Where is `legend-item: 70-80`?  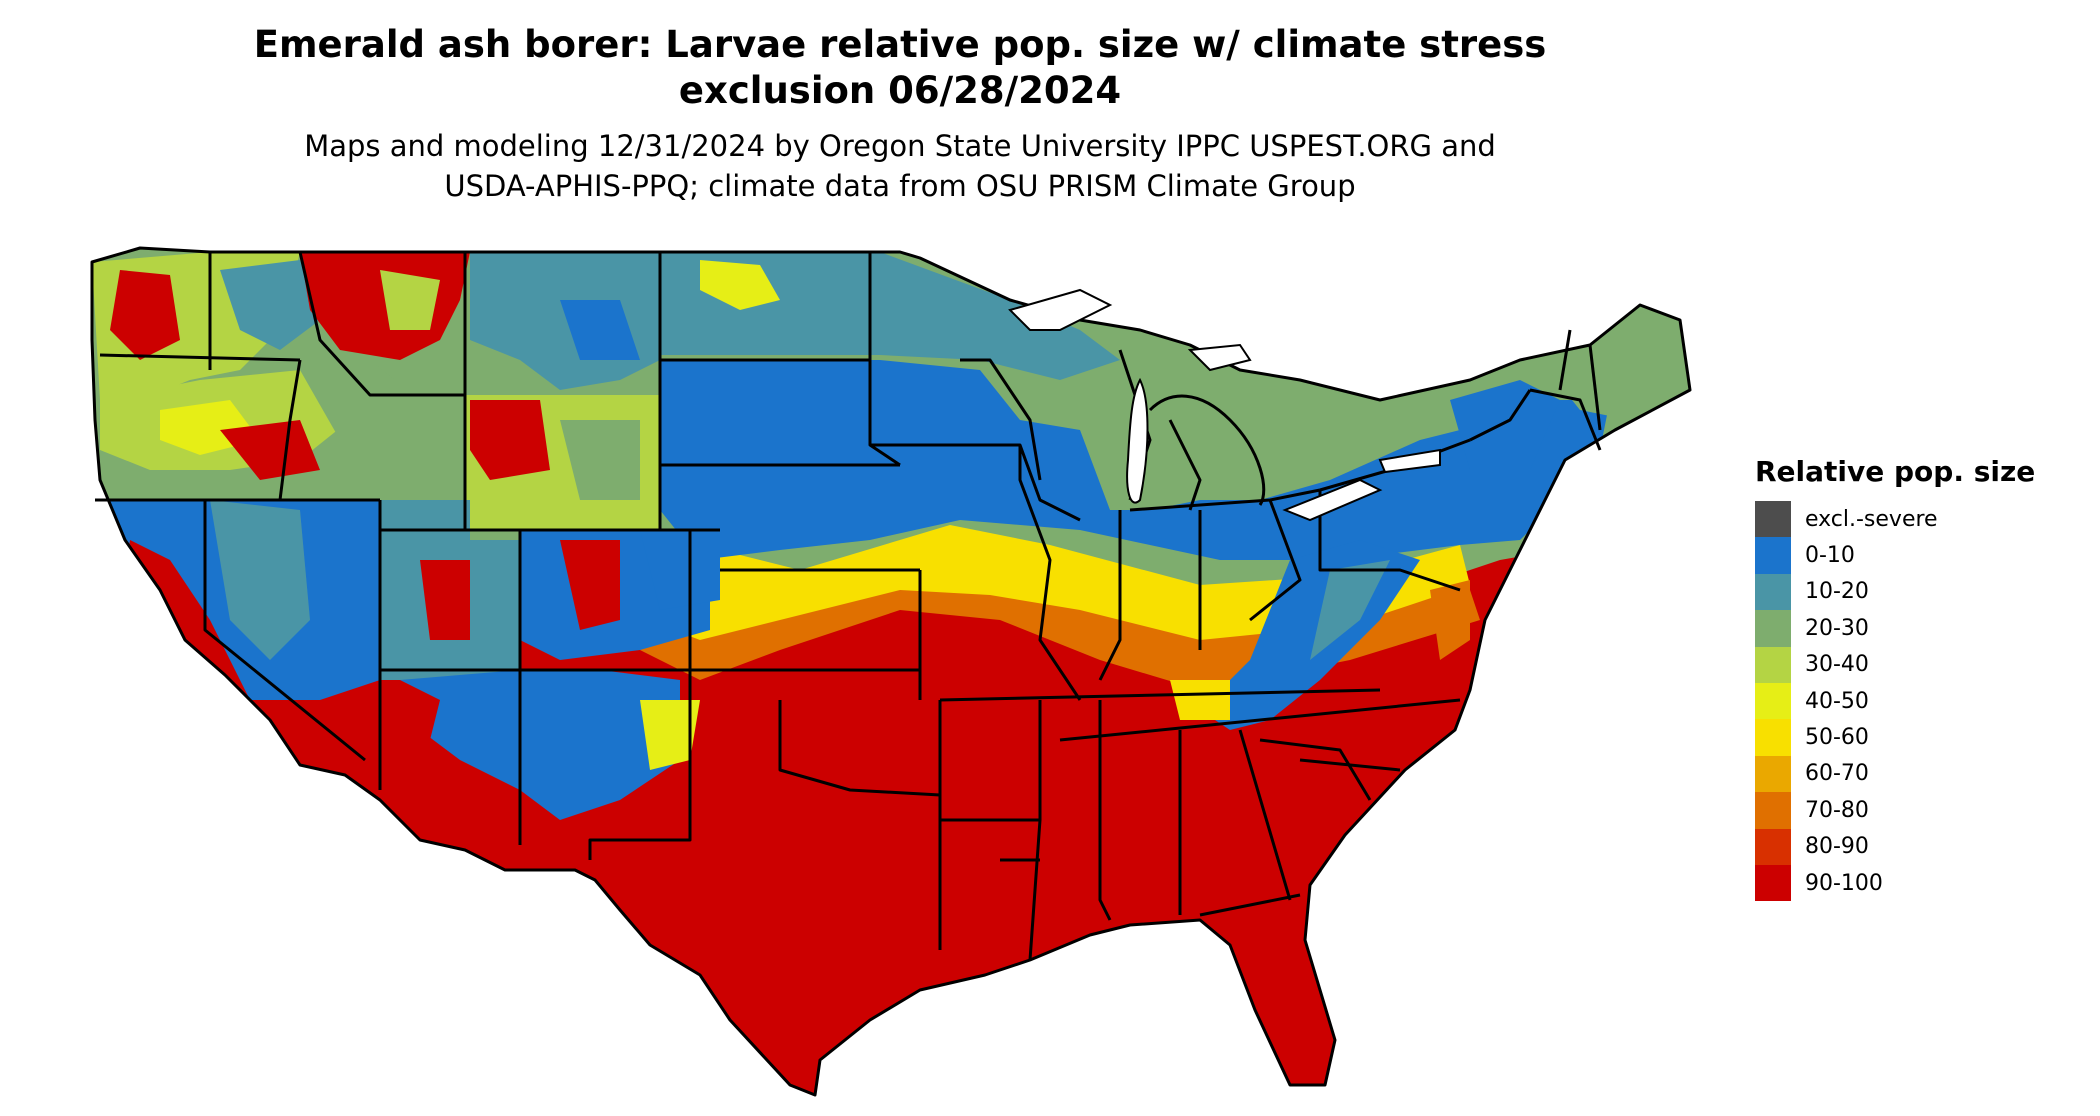
legend-item: 70-80 is located at coordinates (1905, 810).